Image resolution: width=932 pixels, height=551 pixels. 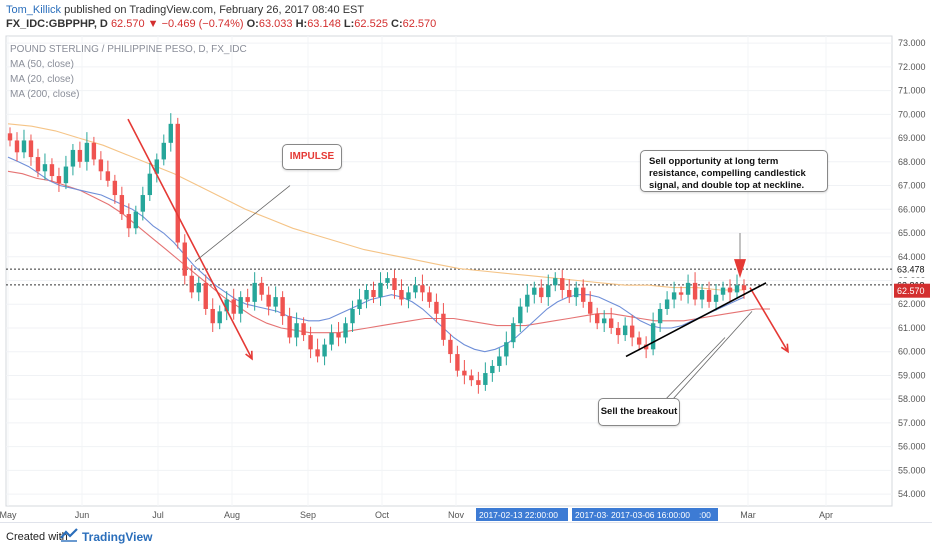 I want to click on price-tick-label: 62.000, so click(x=912, y=304).